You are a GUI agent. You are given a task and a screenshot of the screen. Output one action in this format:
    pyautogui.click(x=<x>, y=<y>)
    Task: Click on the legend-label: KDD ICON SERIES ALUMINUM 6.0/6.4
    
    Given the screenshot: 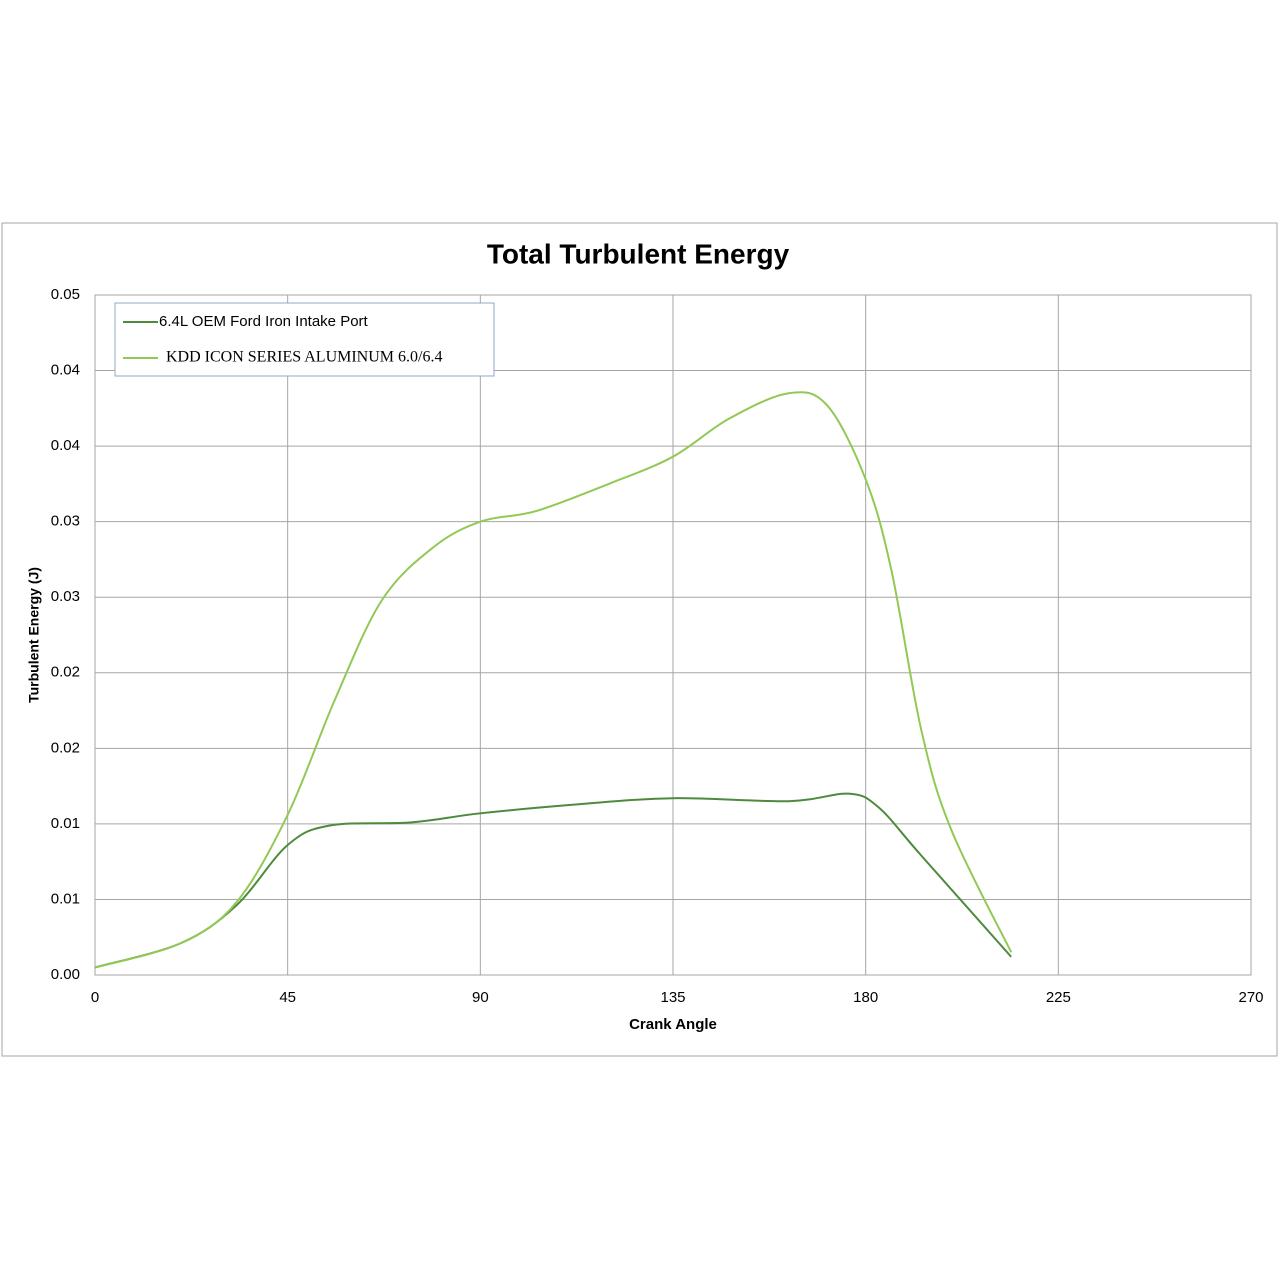 What is the action you would take?
    pyautogui.click(x=304, y=357)
    